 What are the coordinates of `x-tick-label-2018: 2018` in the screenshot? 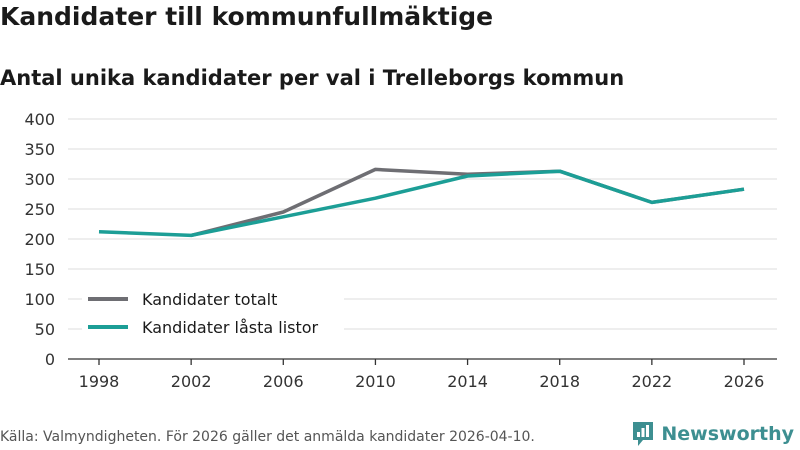 It's located at (559, 381).